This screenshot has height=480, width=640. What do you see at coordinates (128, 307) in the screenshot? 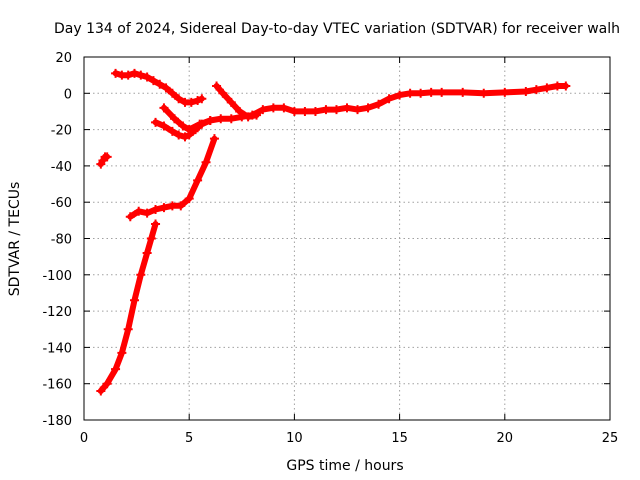
I see `series-arc-steep` at bounding box center [128, 307].